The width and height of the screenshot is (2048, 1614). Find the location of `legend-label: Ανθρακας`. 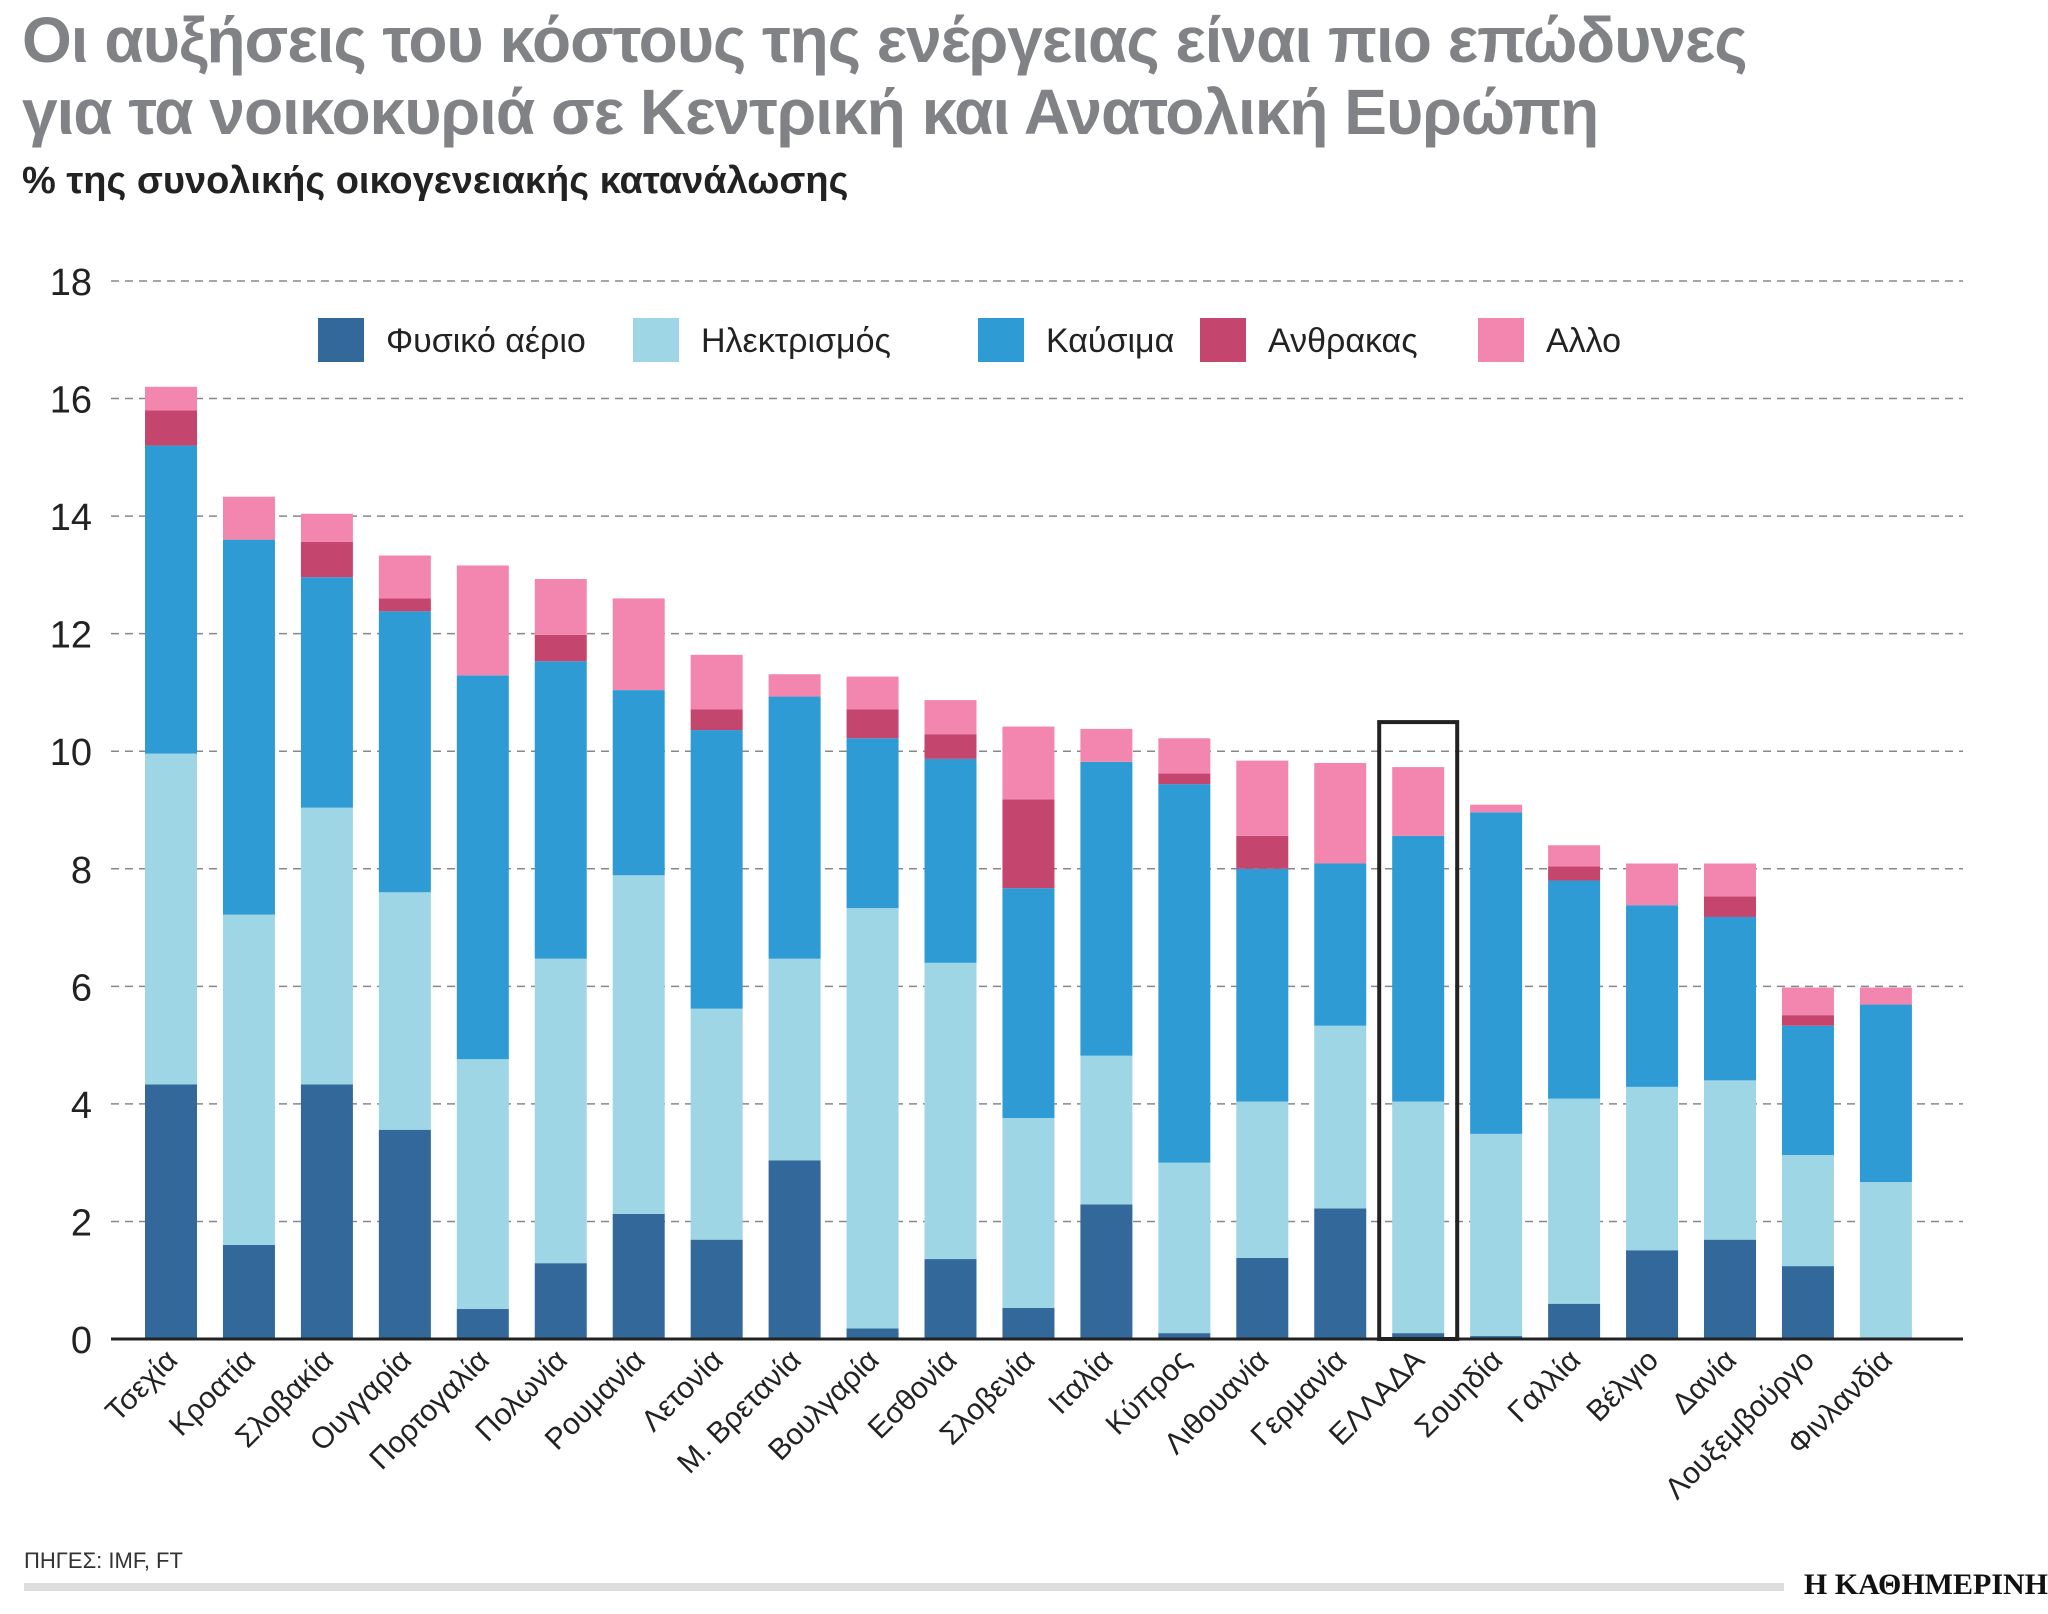

legend-label: Ανθρακας is located at coordinates (1343, 341).